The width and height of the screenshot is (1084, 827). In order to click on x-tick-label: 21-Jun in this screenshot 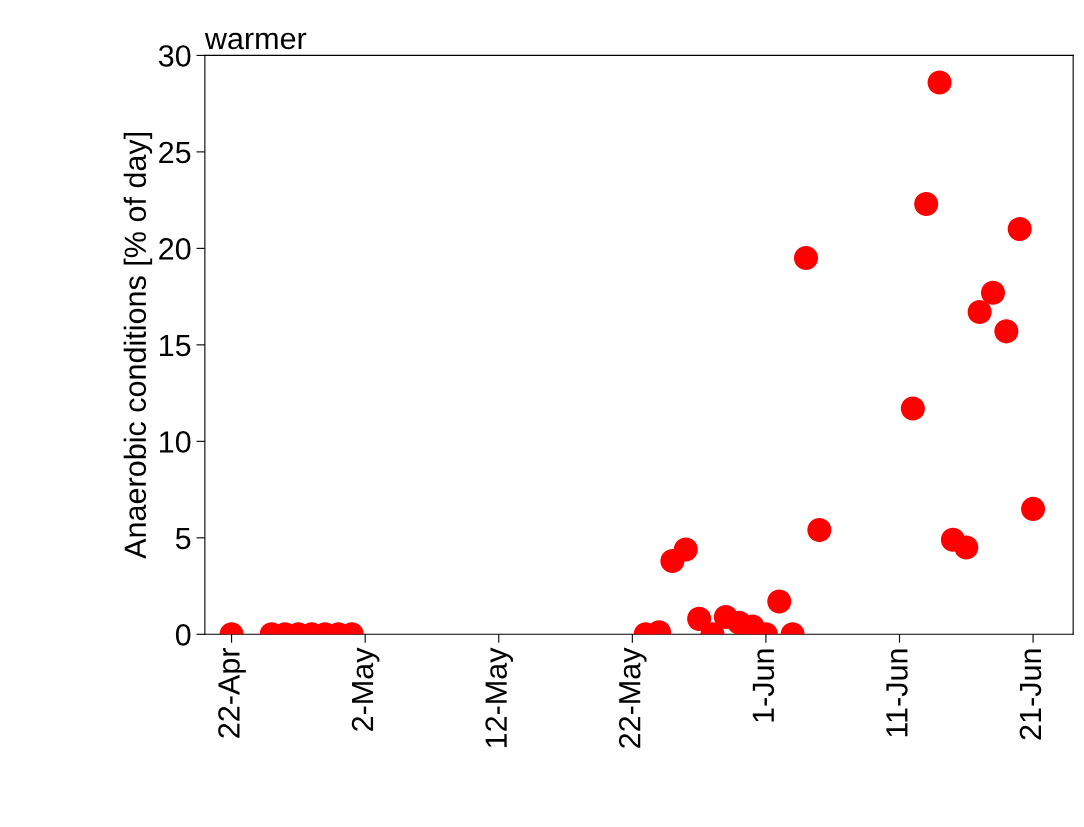, I will do `click(1030, 694)`.